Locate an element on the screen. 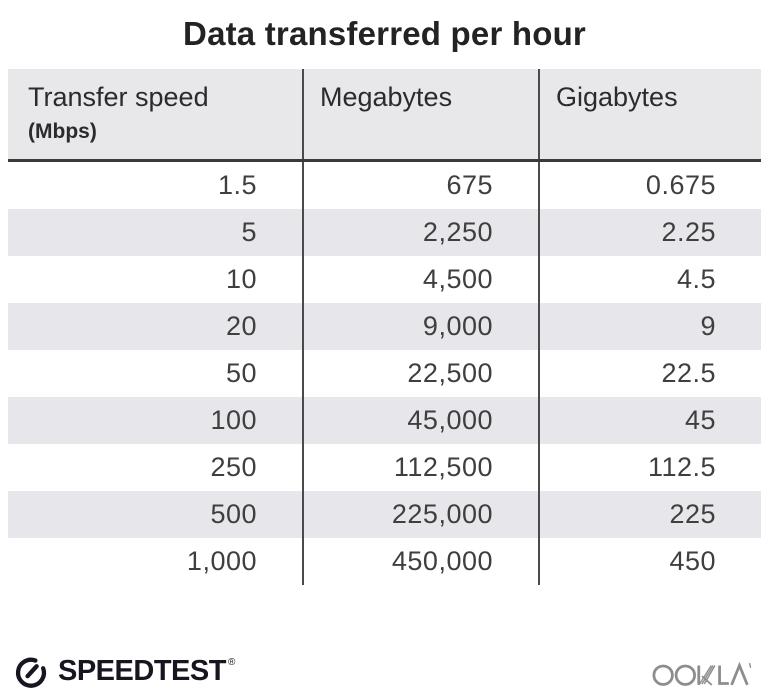 This screenshot has width=769, height=698. cell-gigabytes: 2.25 is located at coordinates (649, 232).